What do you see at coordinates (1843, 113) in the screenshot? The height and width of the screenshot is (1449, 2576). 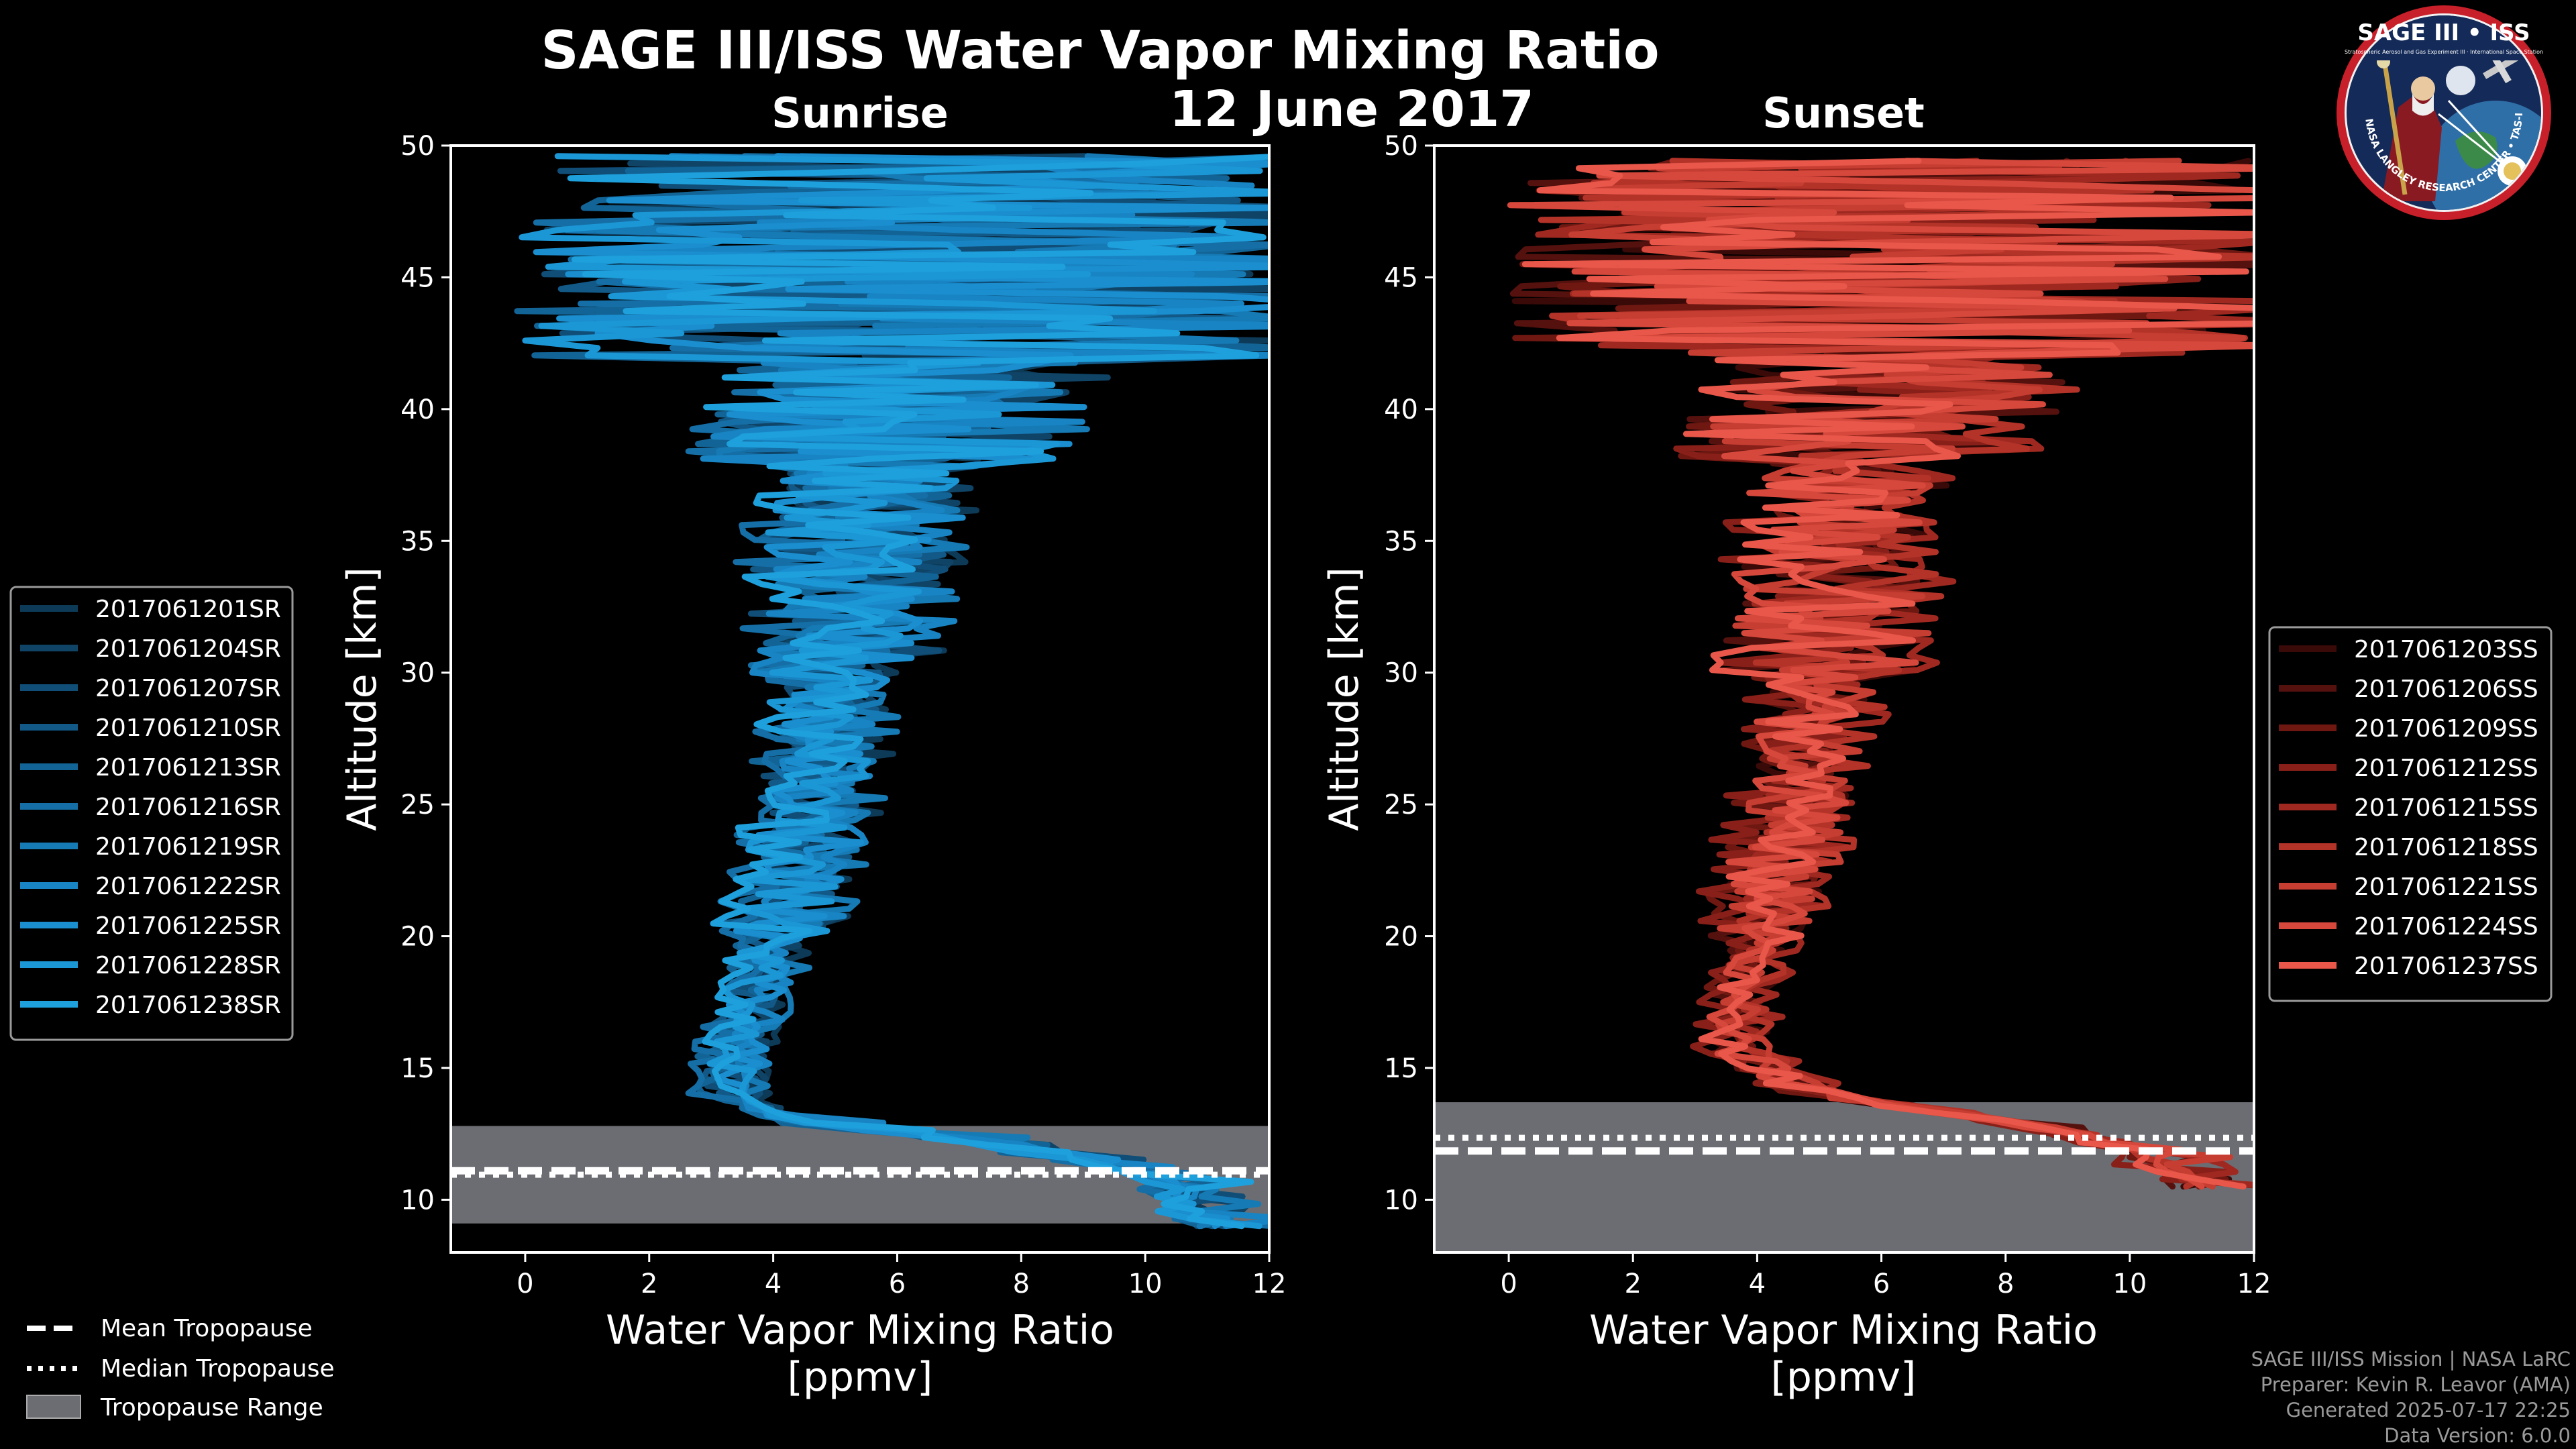 I see `sunset-panel-title: Sunset` at bounding box center [1843, 113].